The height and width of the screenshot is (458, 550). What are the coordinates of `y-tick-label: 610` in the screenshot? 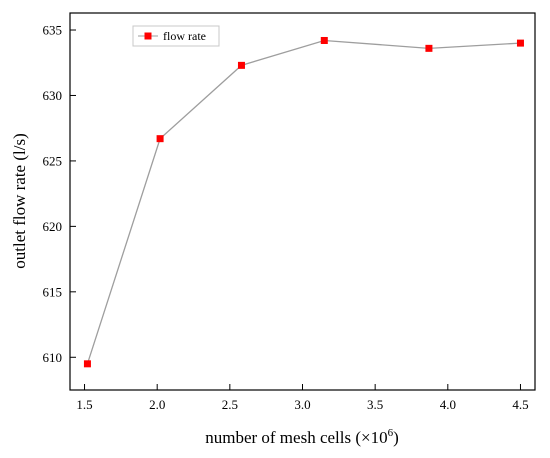 It's located at (53, 357).